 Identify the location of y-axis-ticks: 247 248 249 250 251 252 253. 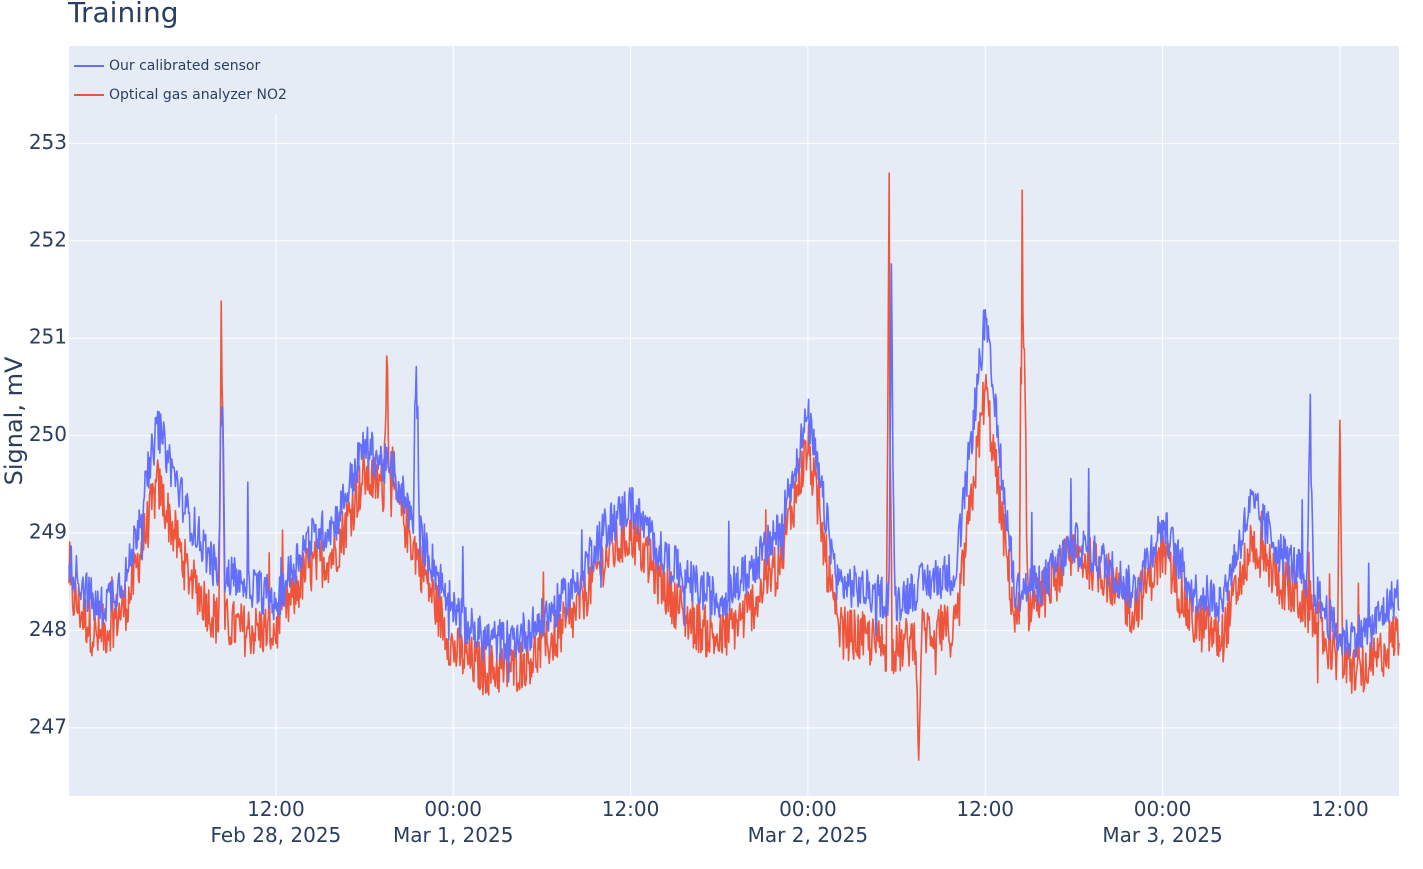
(48, 434).